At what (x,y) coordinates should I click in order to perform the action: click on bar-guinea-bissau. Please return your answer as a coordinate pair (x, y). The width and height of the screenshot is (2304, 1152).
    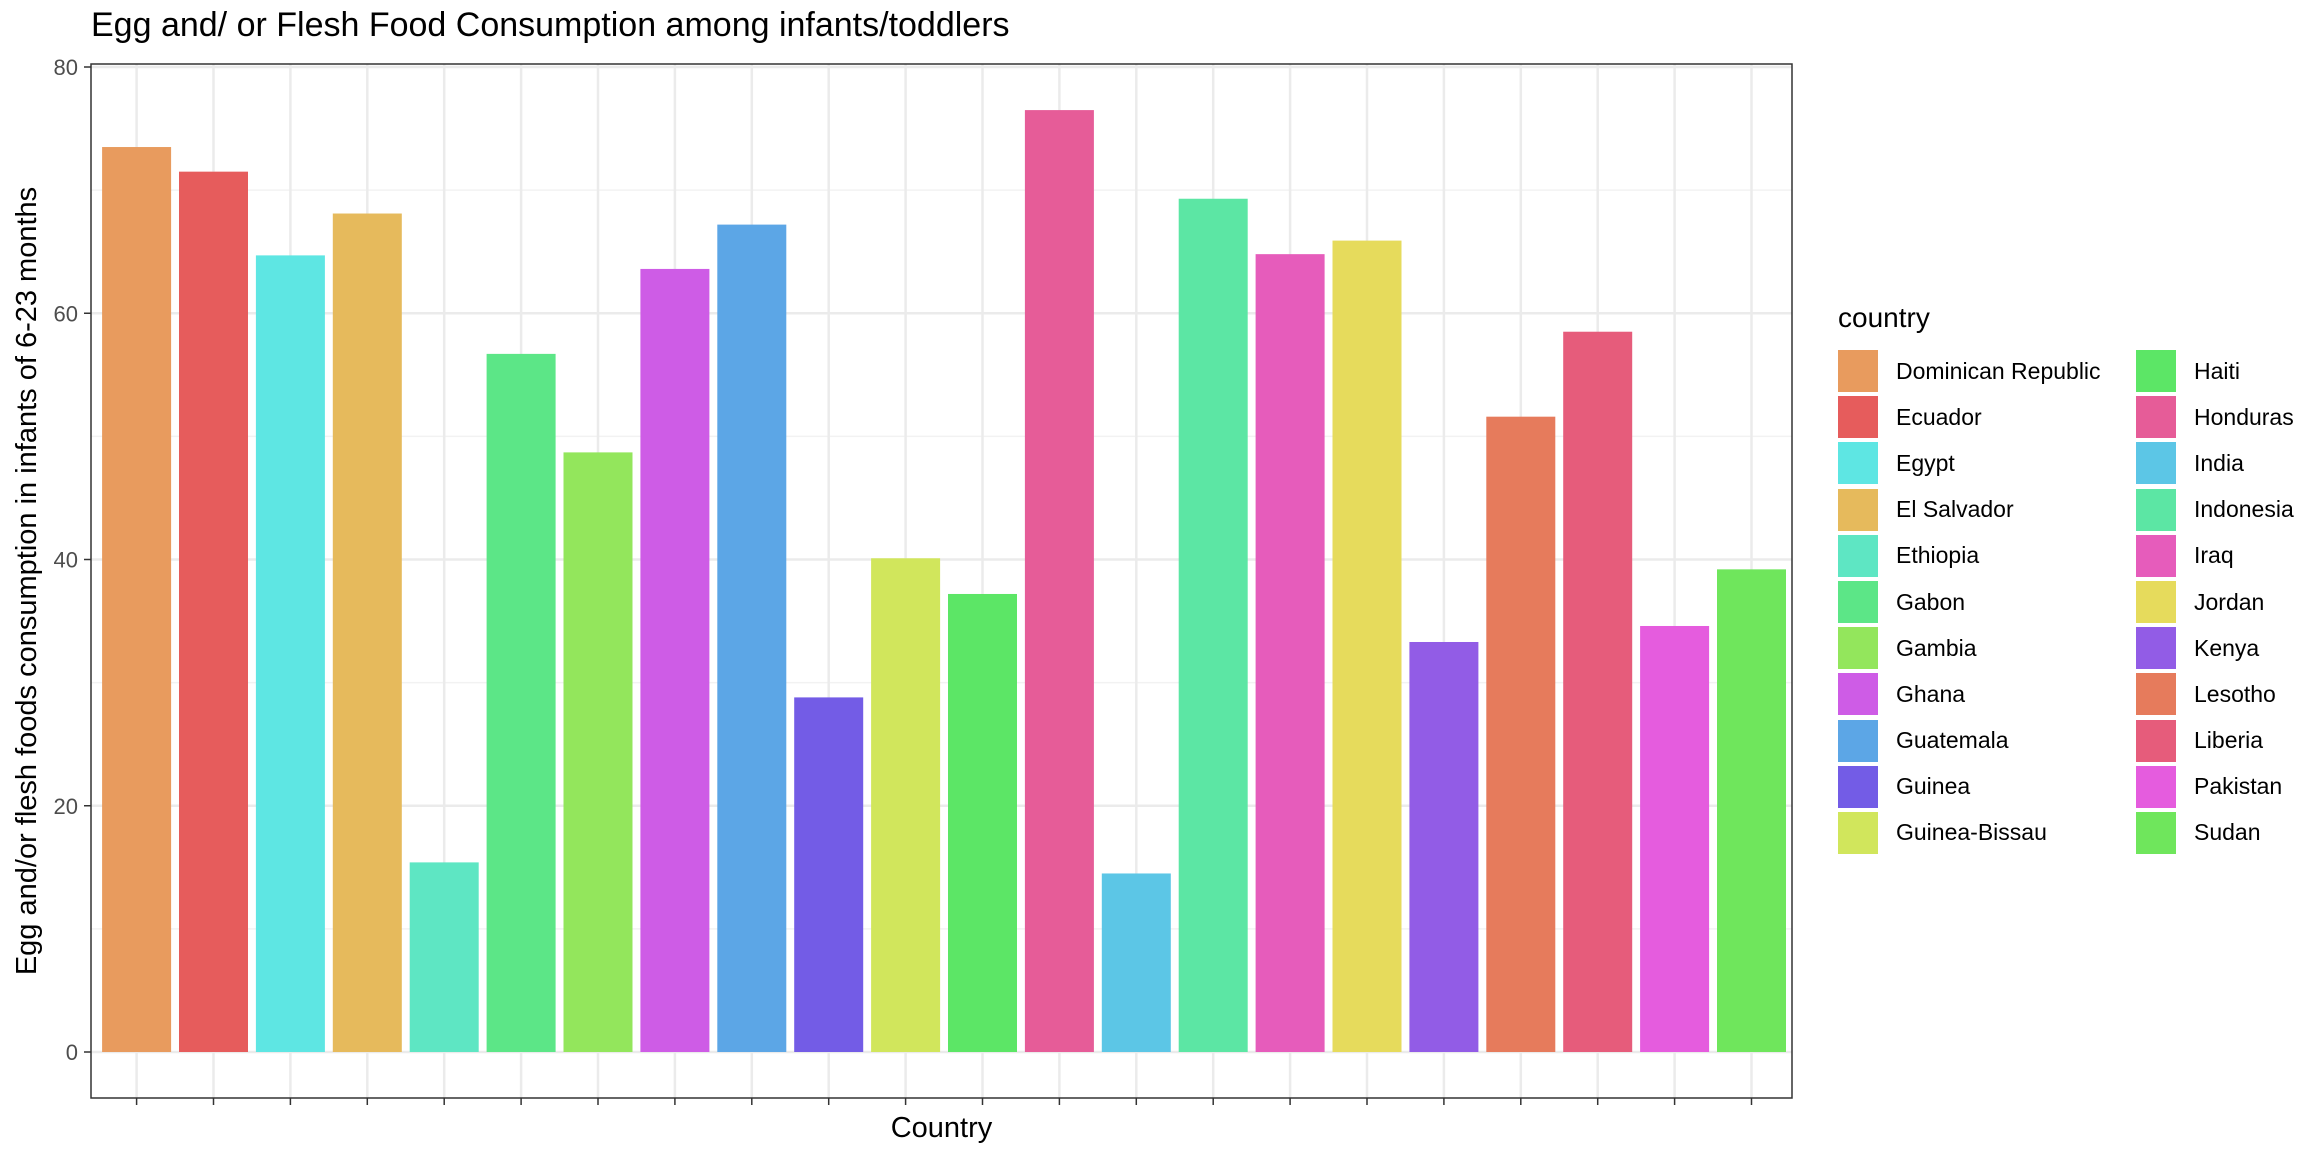
    Looking at the image, I should click on (906, 805).